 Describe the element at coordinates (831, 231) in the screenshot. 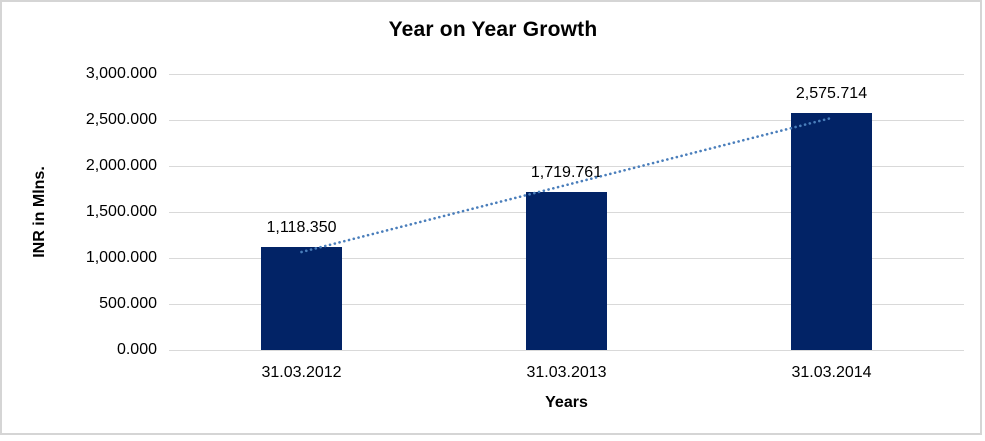

I see `bar-2014` at that location.